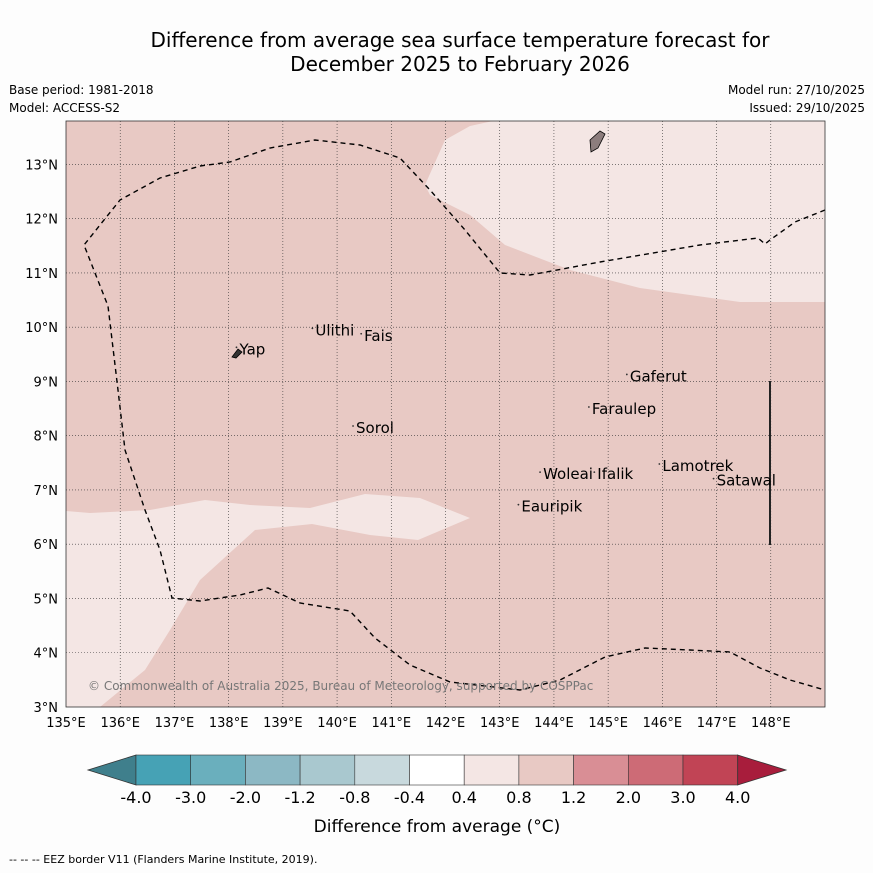 Image resolution: width=873 pixels, height=873 pixels. I want to click on place-label: Ifalik, so click(615, 474).